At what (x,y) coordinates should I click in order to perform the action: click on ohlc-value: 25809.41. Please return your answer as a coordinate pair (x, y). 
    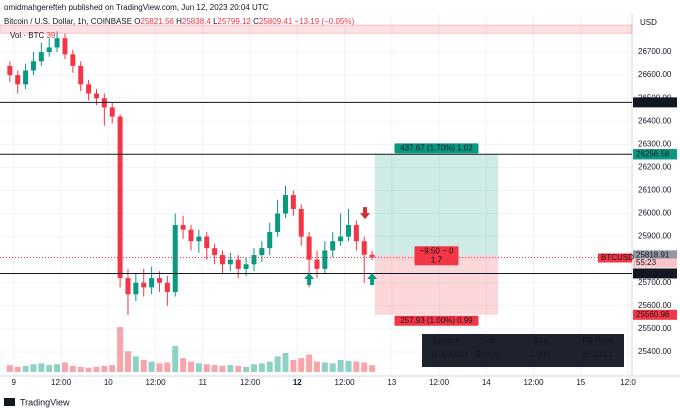
    Looking at the image, I should click on (276, 21).